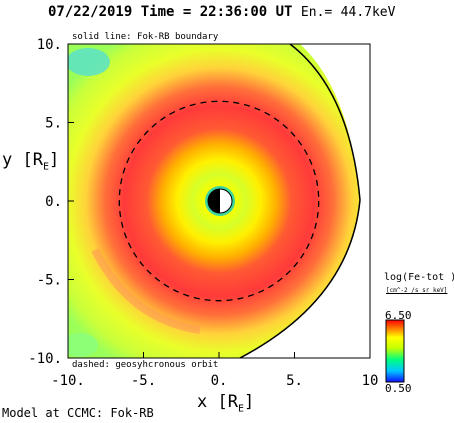 Image resolution: width=454 pixels, height=423 pixels. What do you see at coordinates (316, 12) in the screenshot?
I see `title-energy-label: En.=` at bounding box center [316, 12].